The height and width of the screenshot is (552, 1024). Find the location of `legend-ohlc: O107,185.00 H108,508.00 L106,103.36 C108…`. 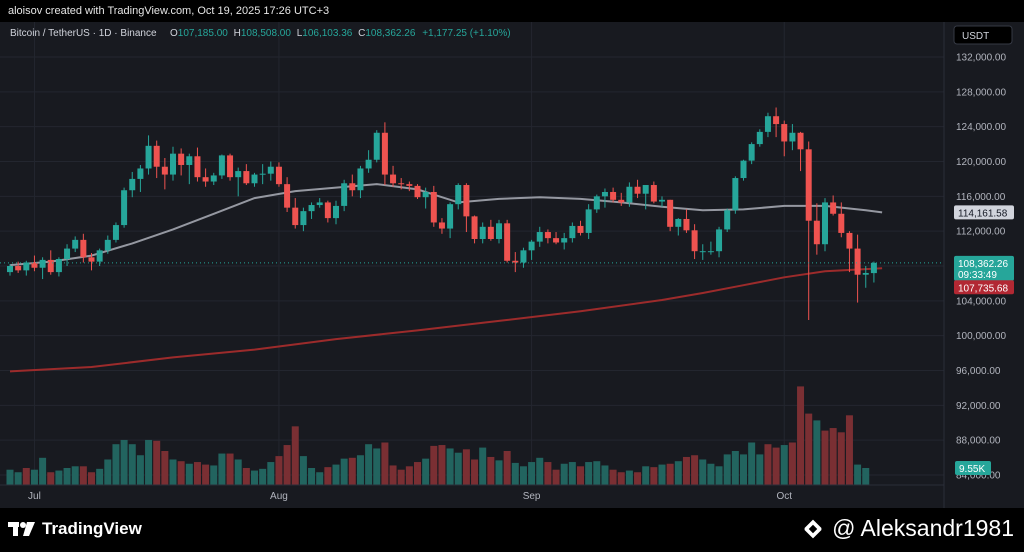

legend-ohlc: O107,185.00 H108,508.00 L106,103.36 C108… is located at coordinates (340, 33).